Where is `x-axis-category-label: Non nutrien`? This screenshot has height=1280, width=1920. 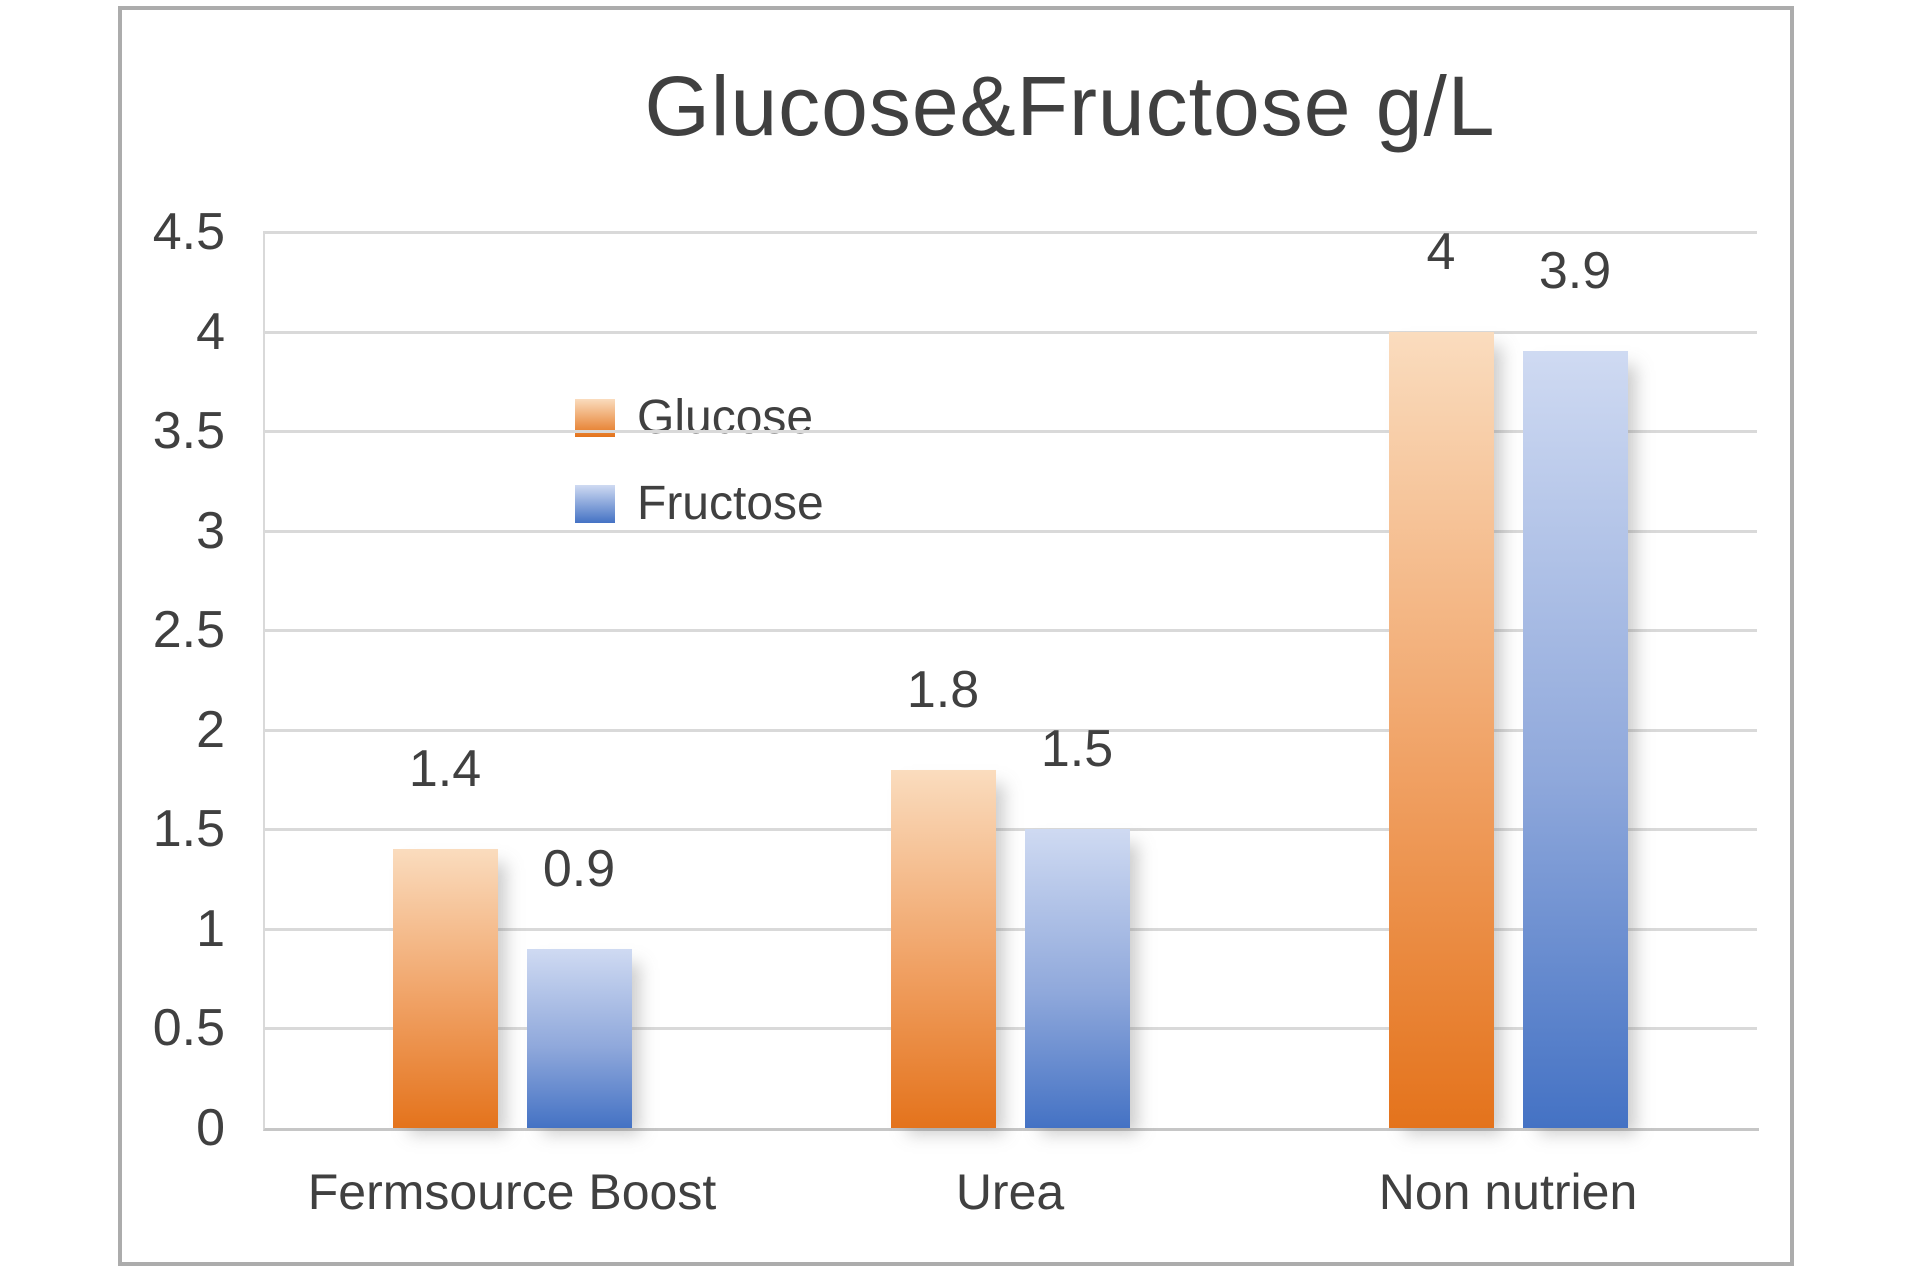 x-axis-category-label: Non nutrien is located at coordinates (1508, 1192).